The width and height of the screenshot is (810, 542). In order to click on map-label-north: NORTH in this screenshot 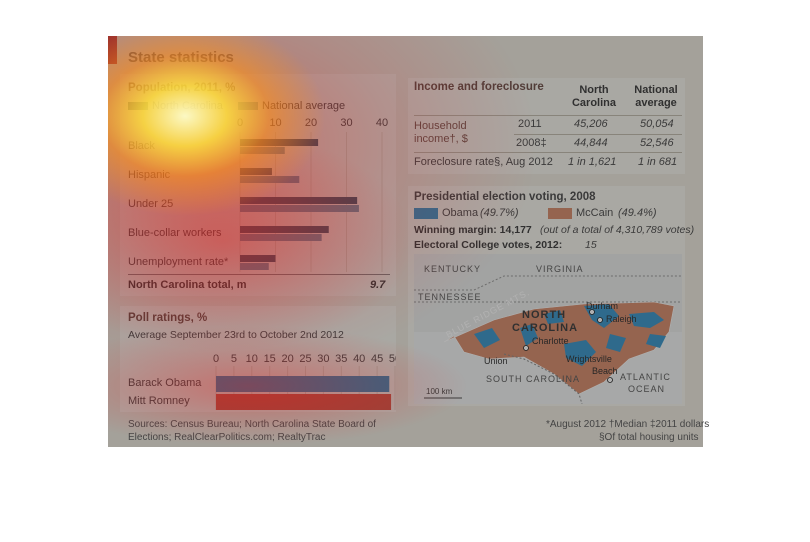, I will do `click(544, 315)`.